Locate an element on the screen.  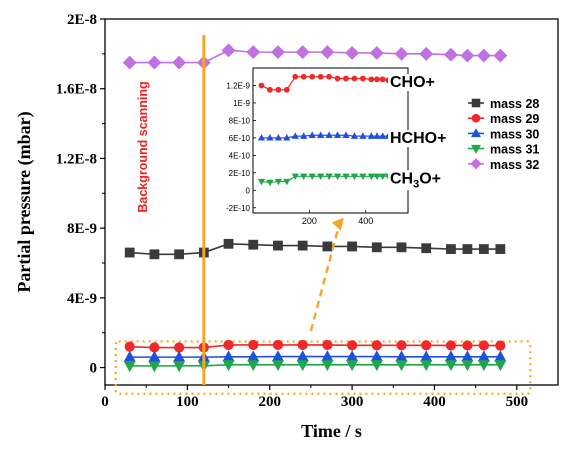
legend-label-mass-32: mass 32 is located at coordinates (514, 165).